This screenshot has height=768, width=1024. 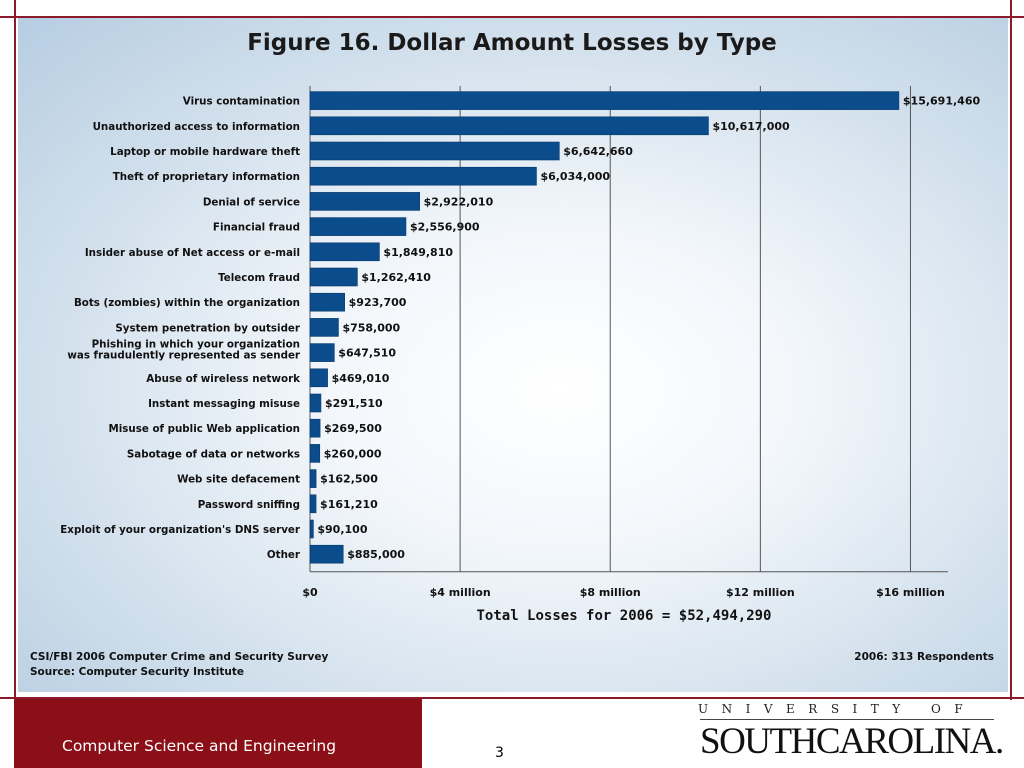 I want to click on bar-value-label: $291,510, so click(x=354, y=403).